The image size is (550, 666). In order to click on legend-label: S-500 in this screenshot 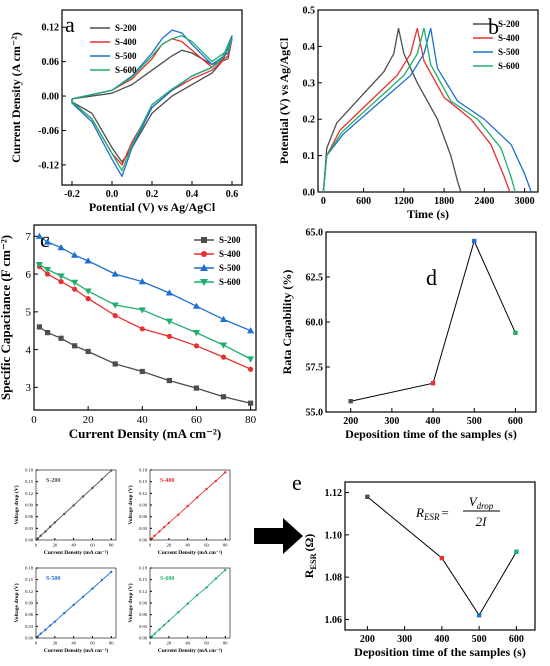, I will do `click(230, 268)`.